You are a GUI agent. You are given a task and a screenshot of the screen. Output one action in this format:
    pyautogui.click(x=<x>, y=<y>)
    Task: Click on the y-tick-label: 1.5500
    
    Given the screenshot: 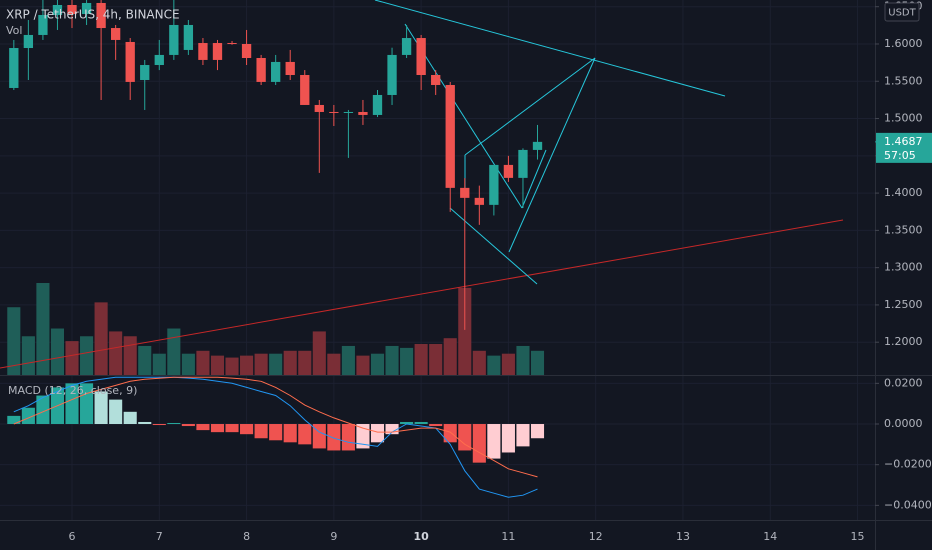 What is the action you would take?
    pyautogui.click(x=903, y=80)
    